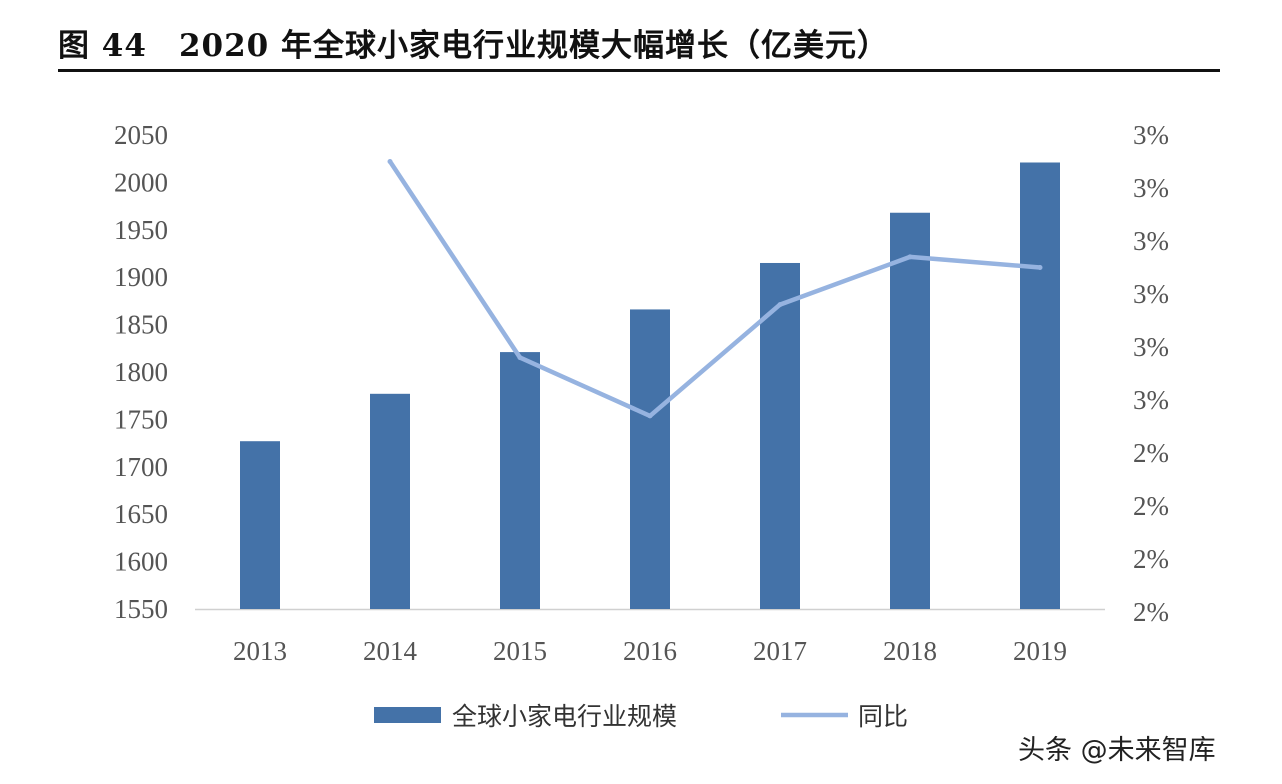 Image resolution: width=1282 pixels, height=784 pixels. What do you see at coordinates (520, 358) in the screenshot?
I see `line-point-2015` at bounding box center [520, 358].